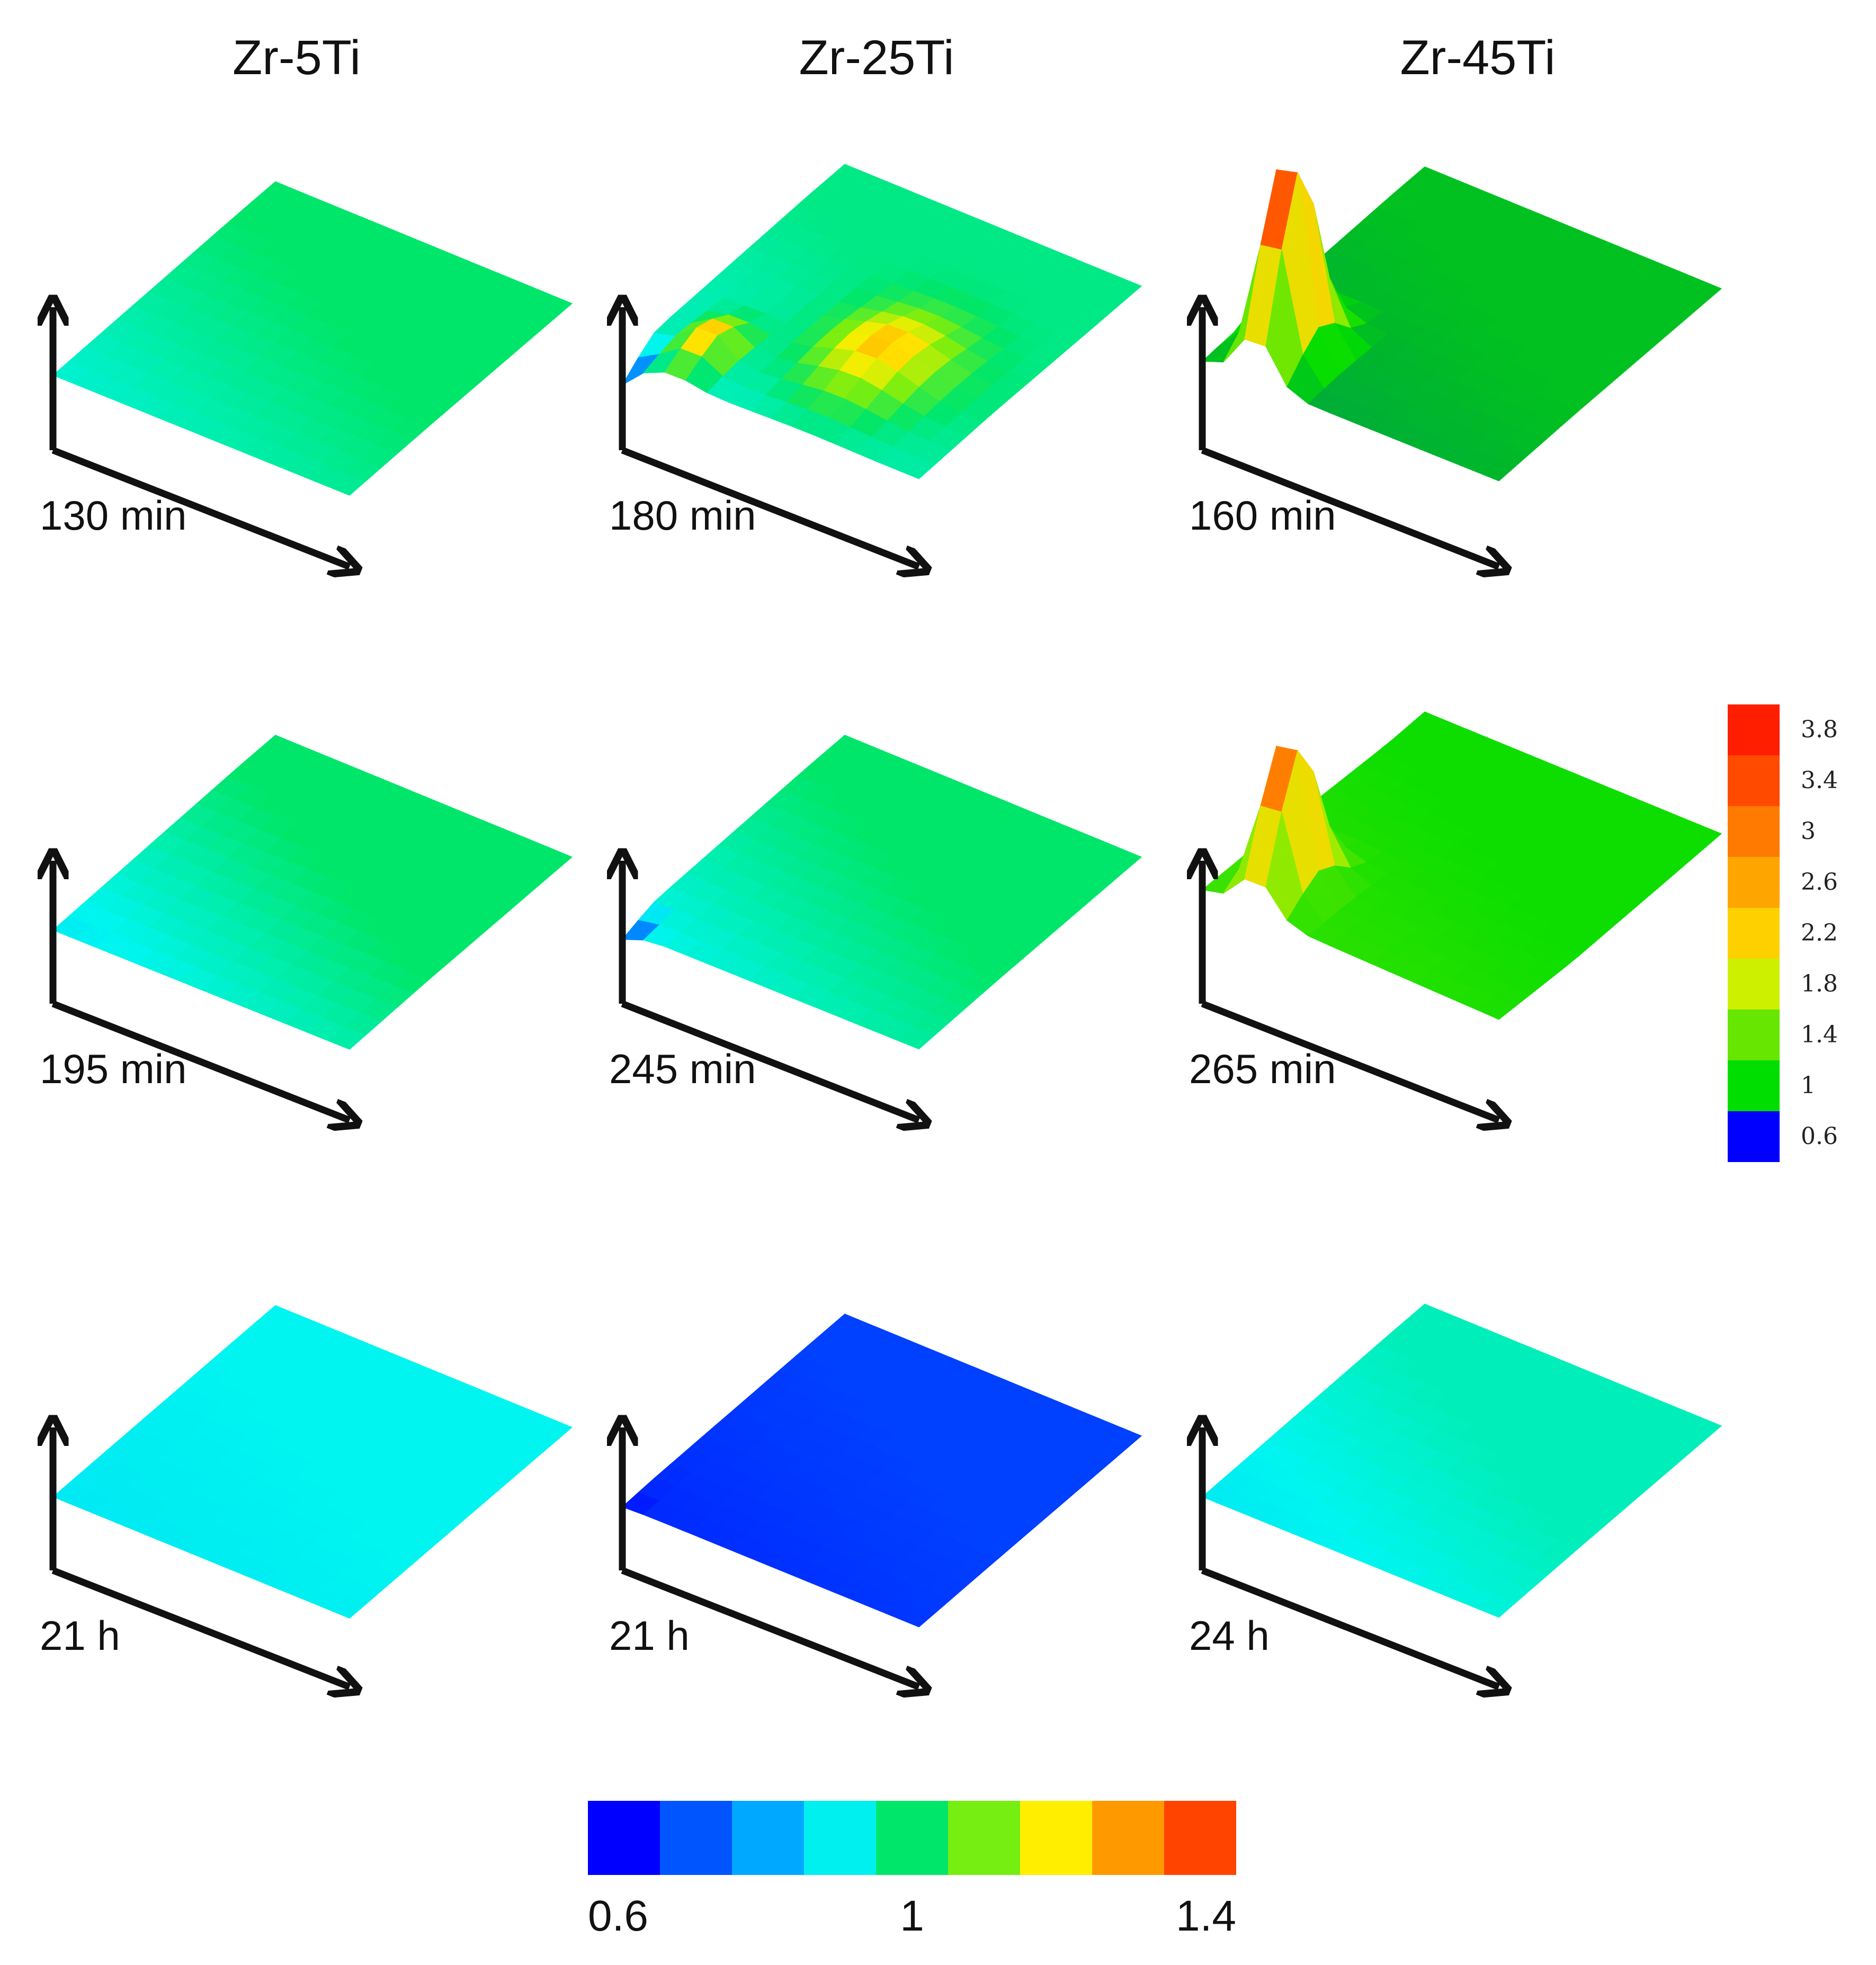 This screenshot has width=1876, height=1965. I want to click on column-title-zr-5ti: Zr-5Ti, so click(297, 58).